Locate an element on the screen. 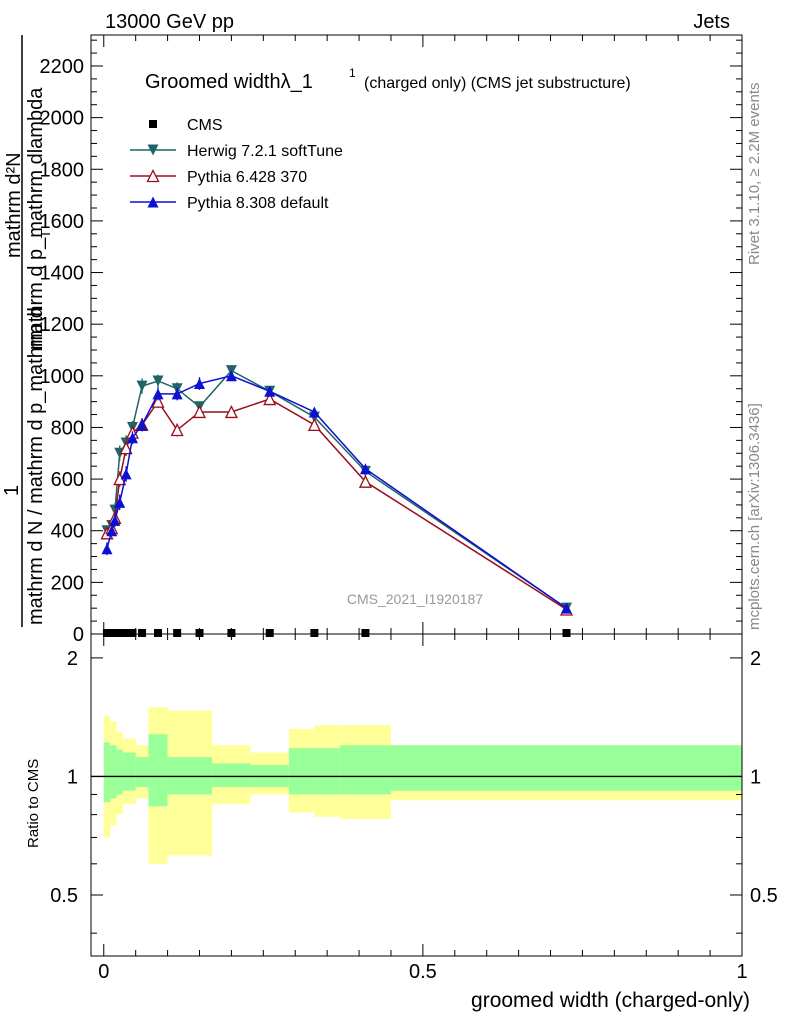 The height and width of the screenshot is (1024, 786). ylabel-denominator-sub: T is located at coordinates (45, 330).